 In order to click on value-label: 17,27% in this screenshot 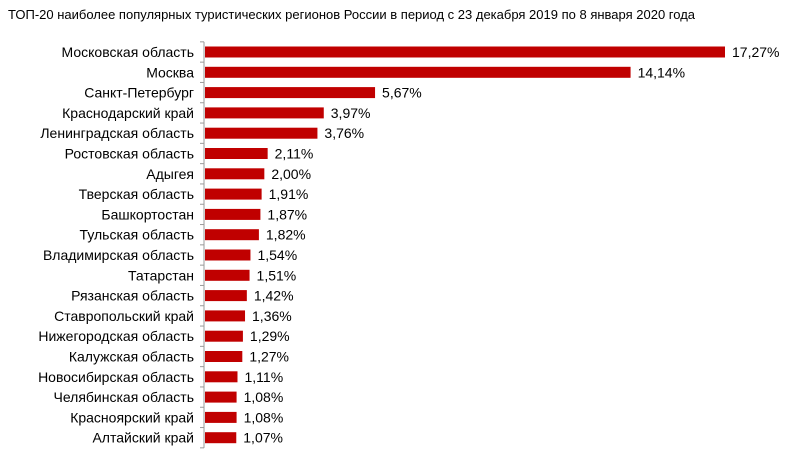, I will do `click(755, 52)`.